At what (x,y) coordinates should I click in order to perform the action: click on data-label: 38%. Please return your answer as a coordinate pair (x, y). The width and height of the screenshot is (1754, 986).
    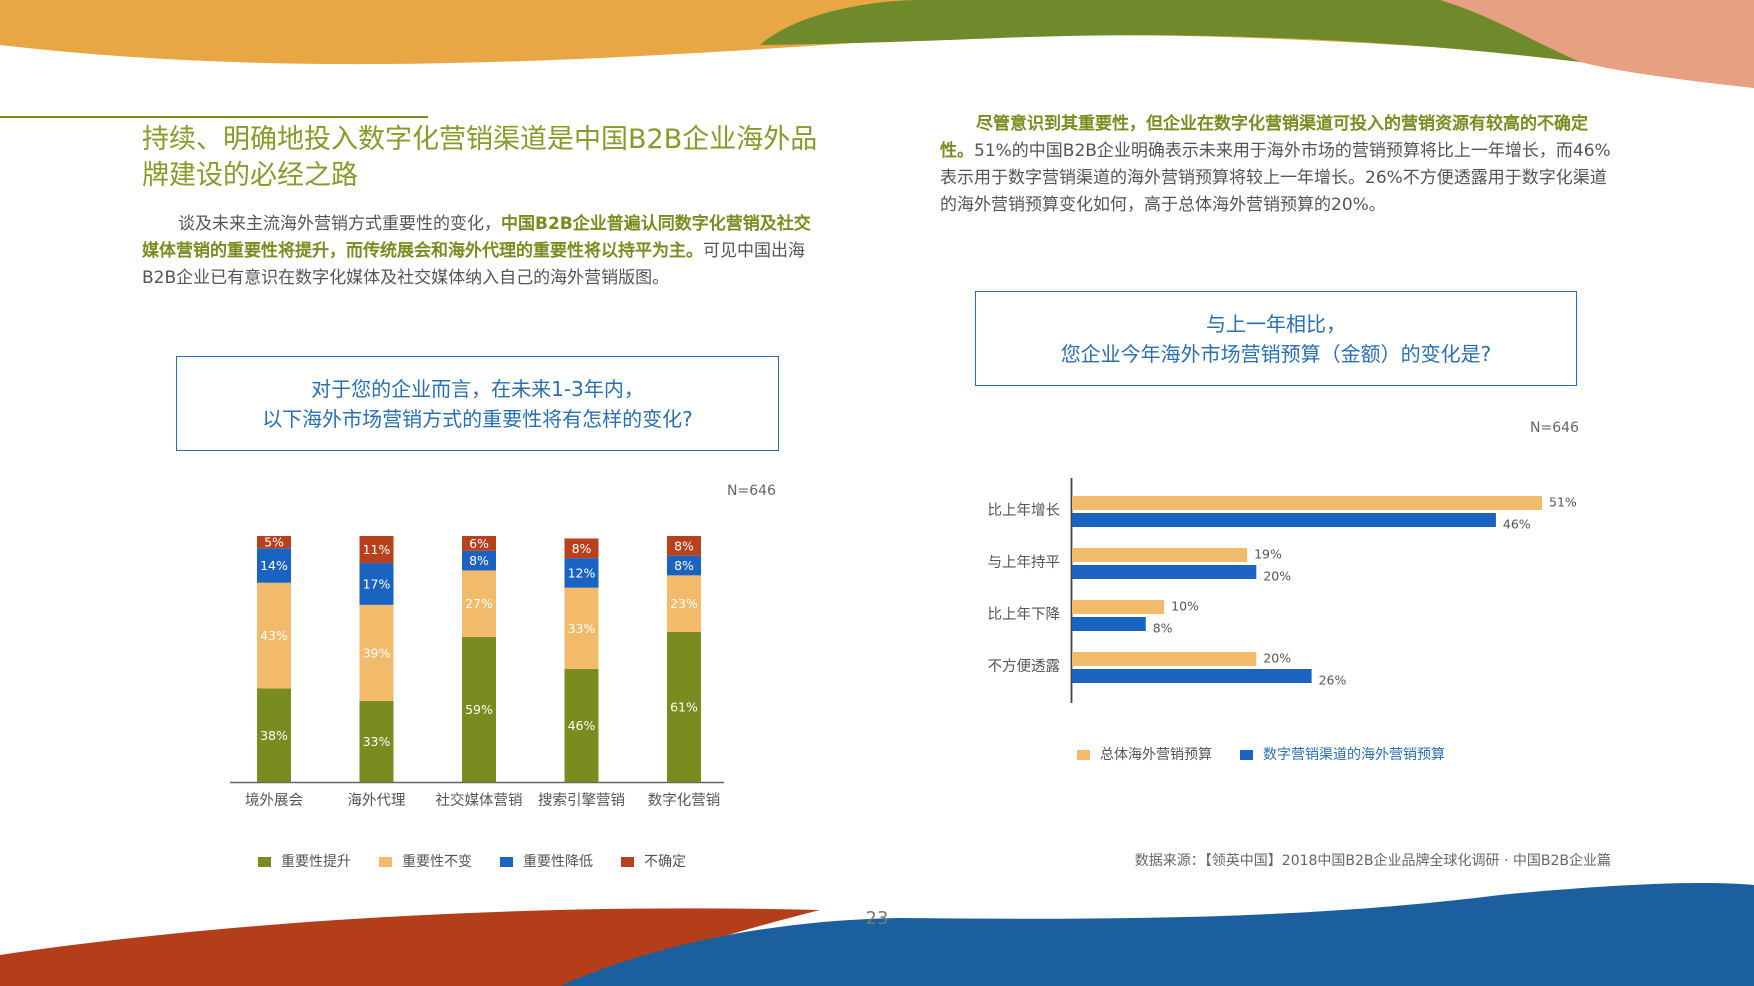
    Looking at the image, I should click on (274, 735).